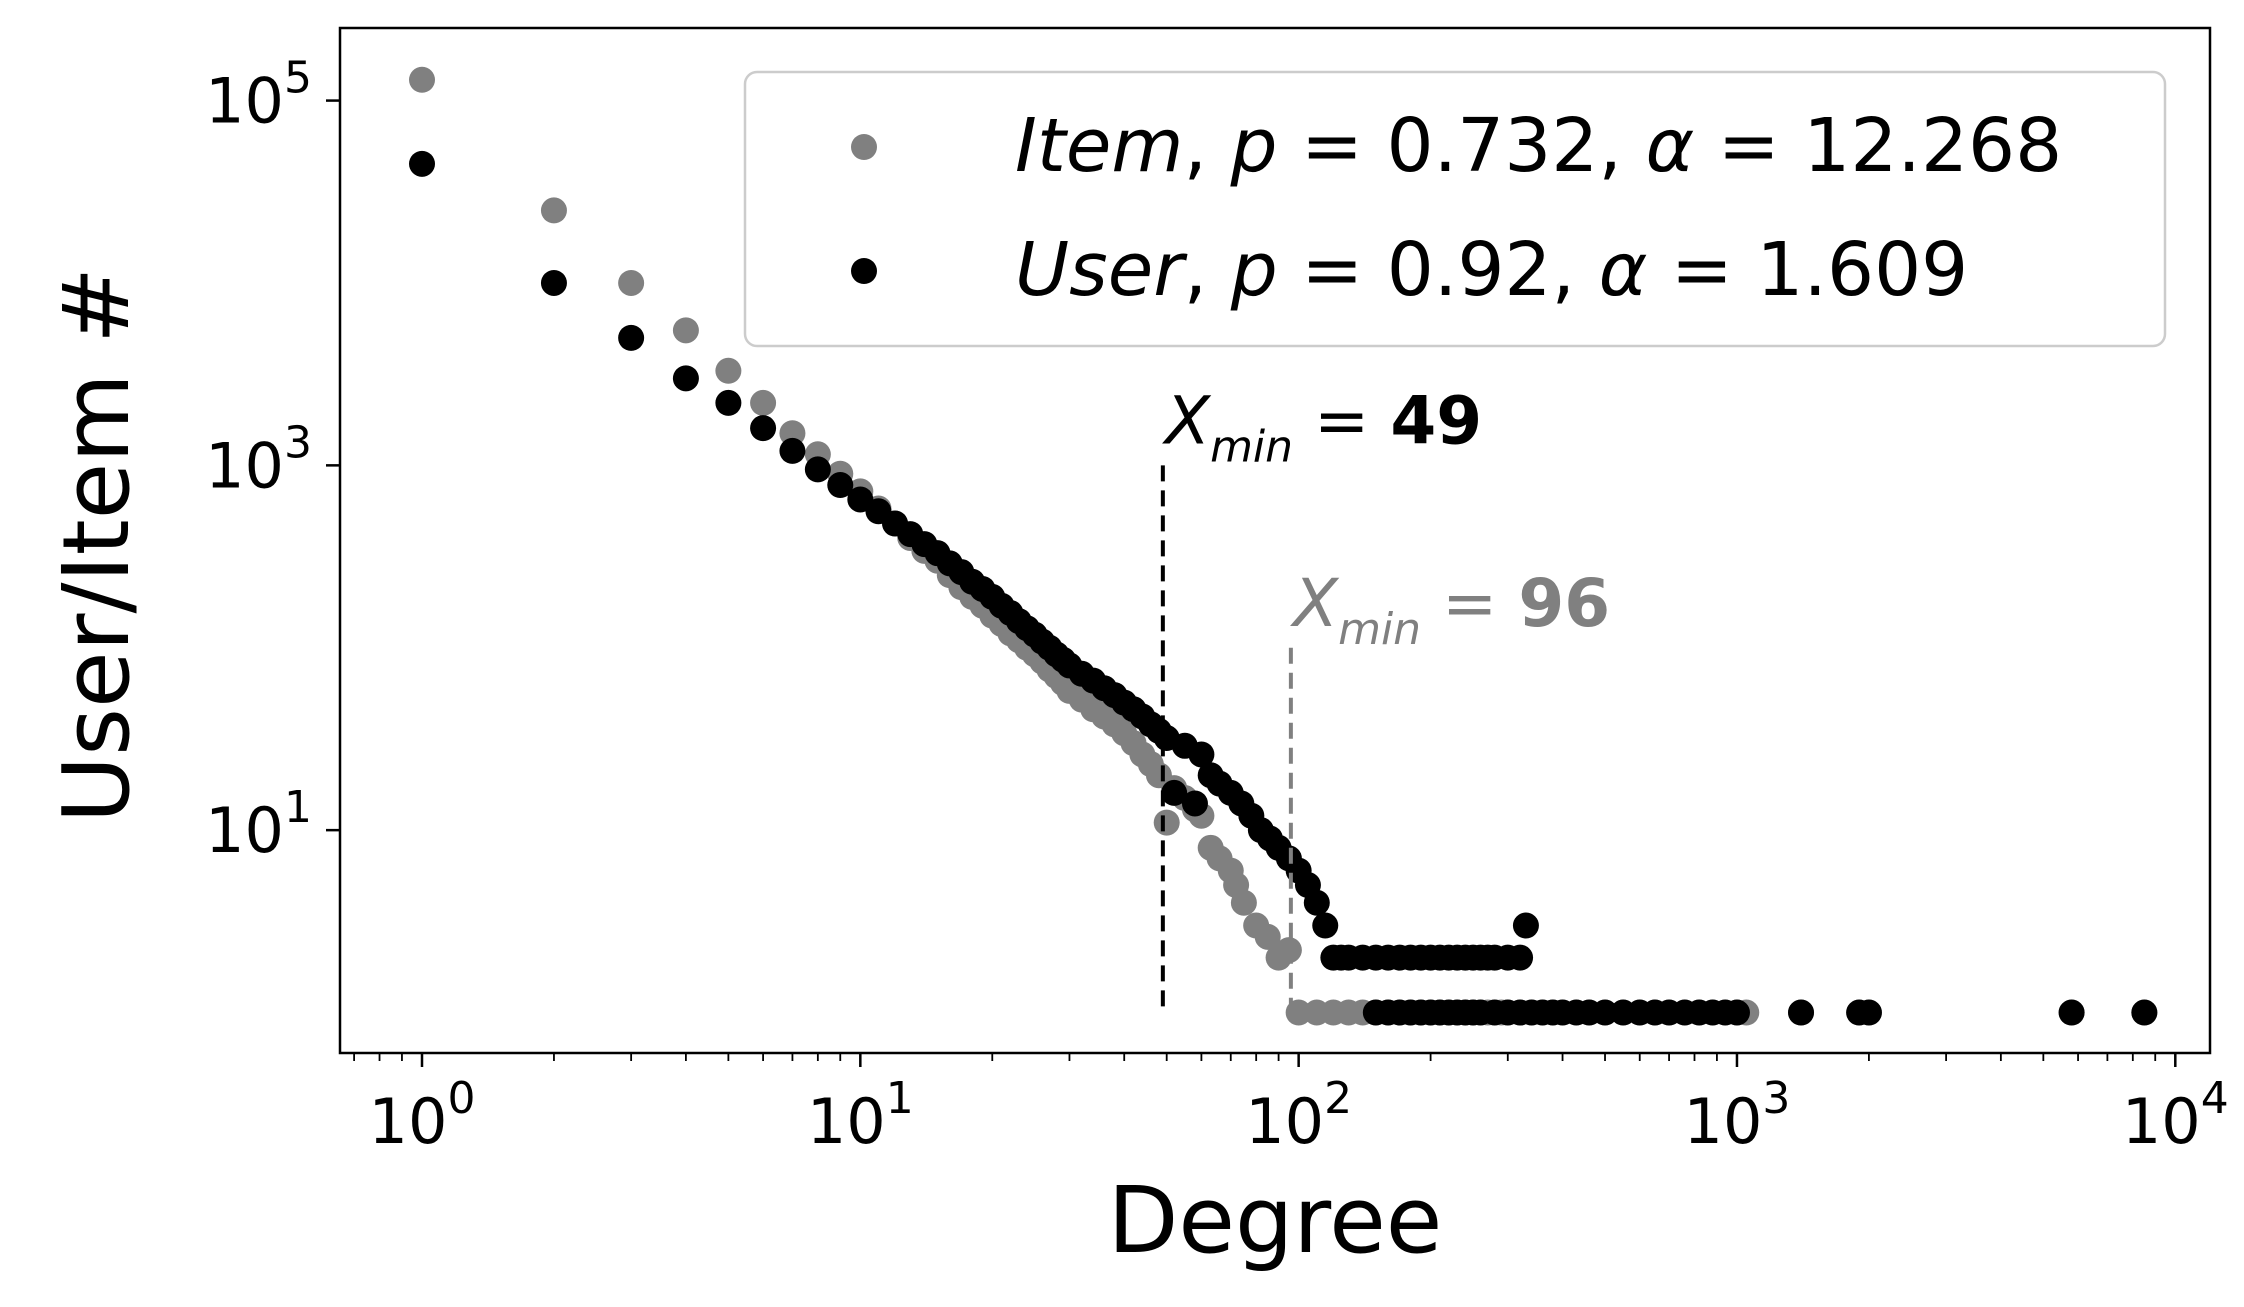 The height and width of the screenshot is (1307, 2244). I want to click on x-tick-label: 10⁰, so click(422, 1115).